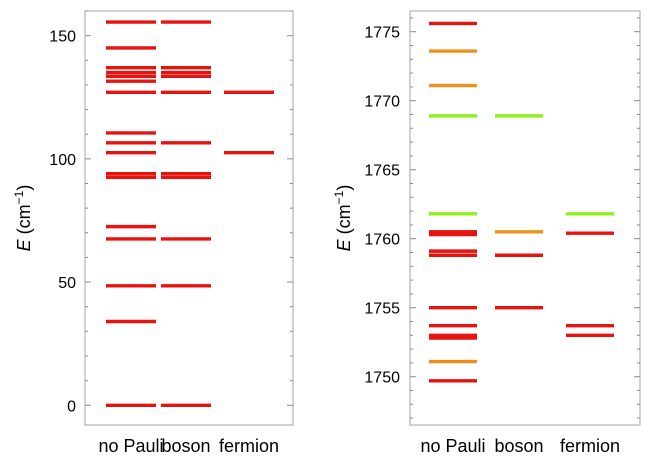 This screenshot has width=651, height=462. I want to click on y-tick-label: 50, so click(67, 283).